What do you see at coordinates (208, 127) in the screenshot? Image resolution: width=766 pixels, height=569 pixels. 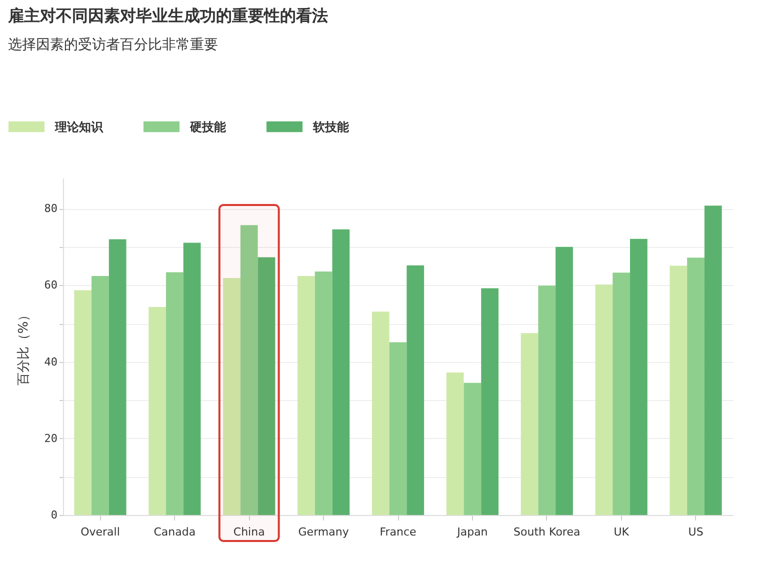 I see `legend-label: 硬技能` at bounding box center [208, 127].